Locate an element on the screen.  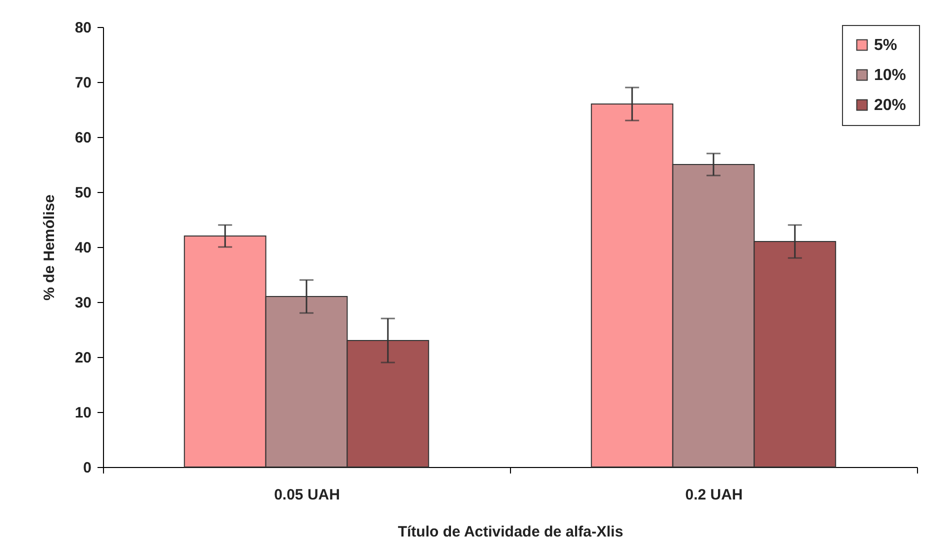
y-tick-label: 0 is located at coordinates (87, 468).